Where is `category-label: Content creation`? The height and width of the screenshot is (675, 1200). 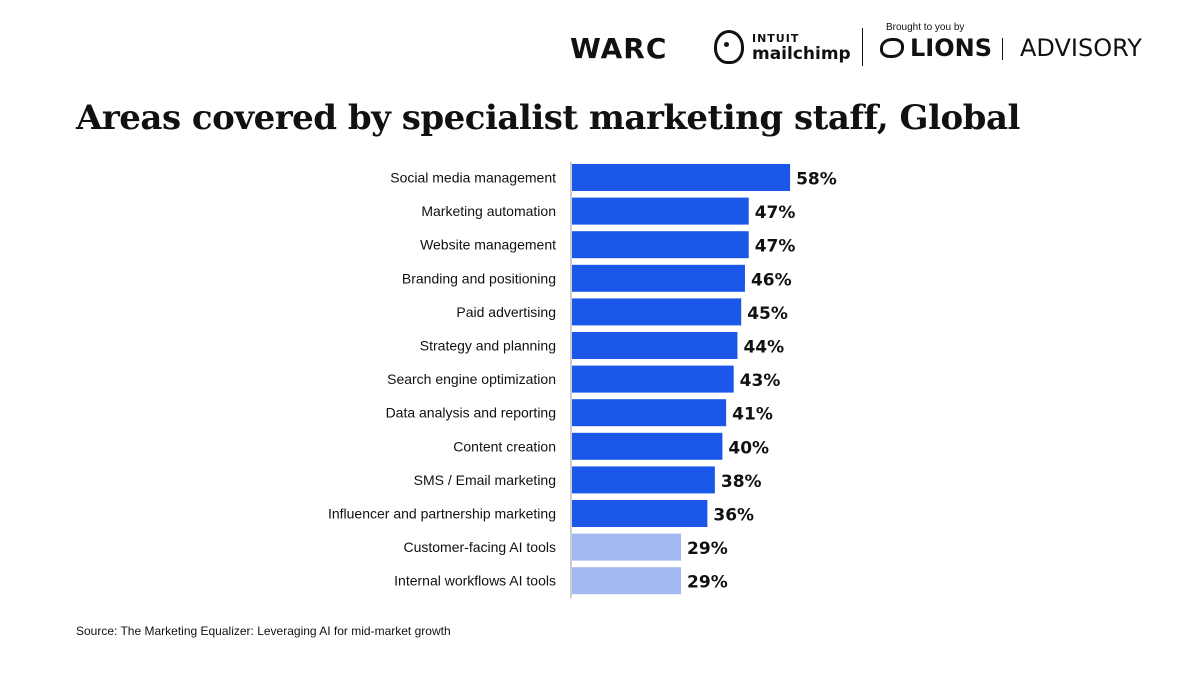 category-label: Content creation is located at coordinates (504, 446).